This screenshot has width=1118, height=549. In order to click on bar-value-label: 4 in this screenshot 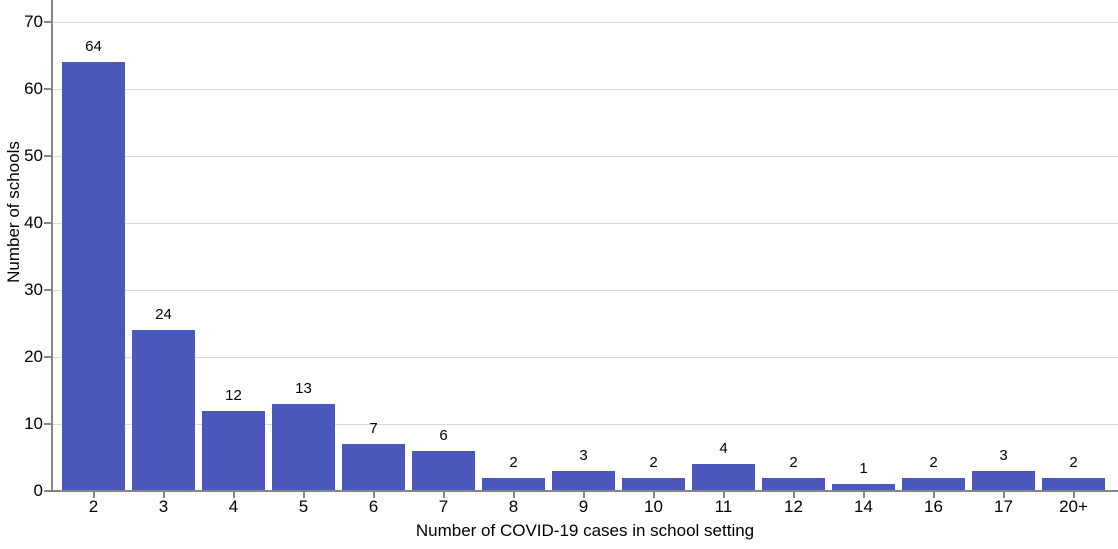, I will do `click(723, 449)`.